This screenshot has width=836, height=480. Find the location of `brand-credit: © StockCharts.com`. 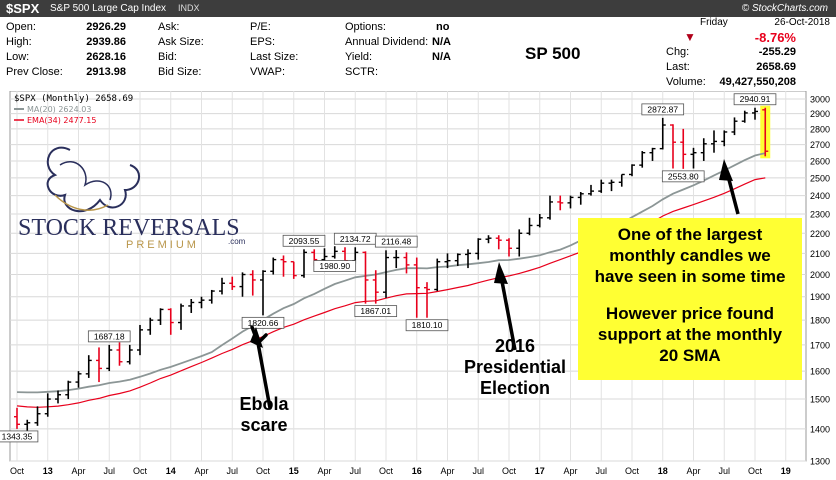

brand-credit: © StockCharts.com is located at coordinates (784, 8).